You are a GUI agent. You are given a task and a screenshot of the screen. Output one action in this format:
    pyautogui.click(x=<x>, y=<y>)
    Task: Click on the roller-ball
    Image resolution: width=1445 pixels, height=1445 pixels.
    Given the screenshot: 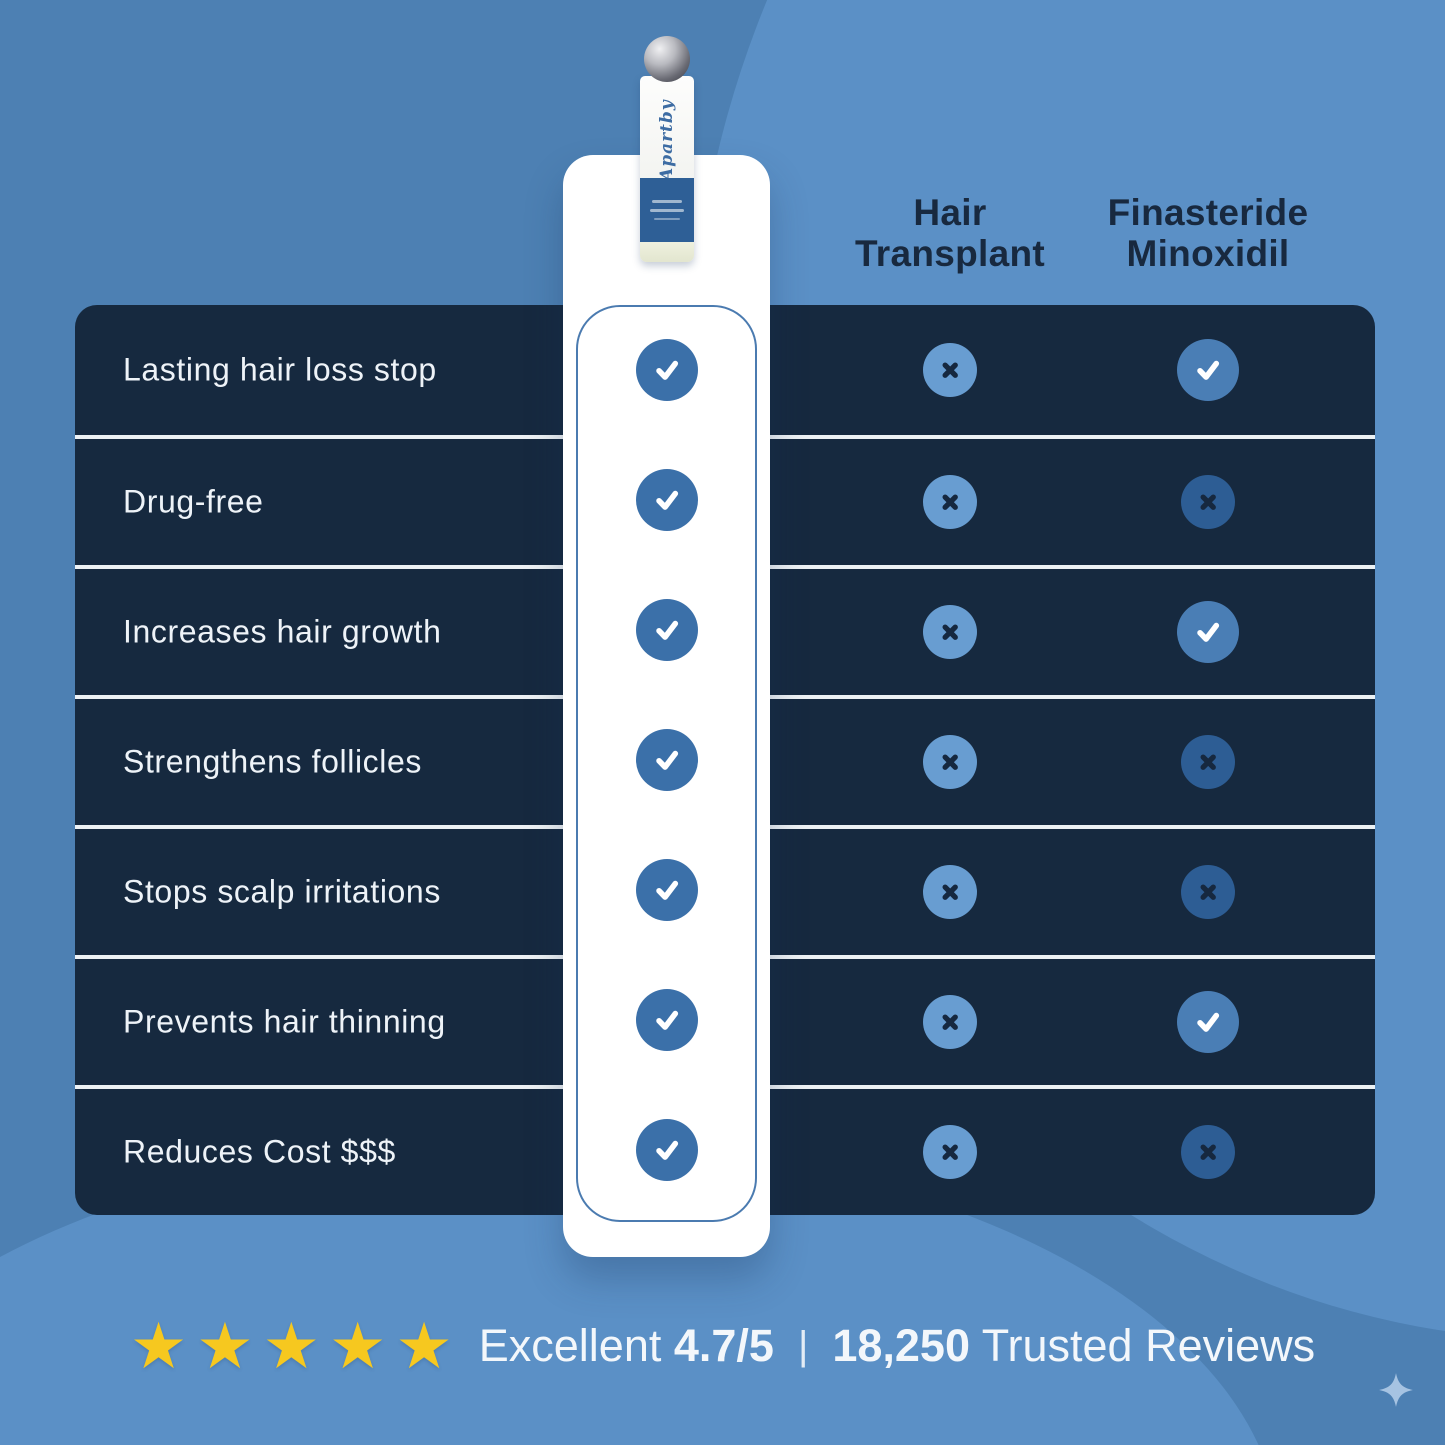 What is the action you would take?
    pyautogui.click(x=667, y=59)
    